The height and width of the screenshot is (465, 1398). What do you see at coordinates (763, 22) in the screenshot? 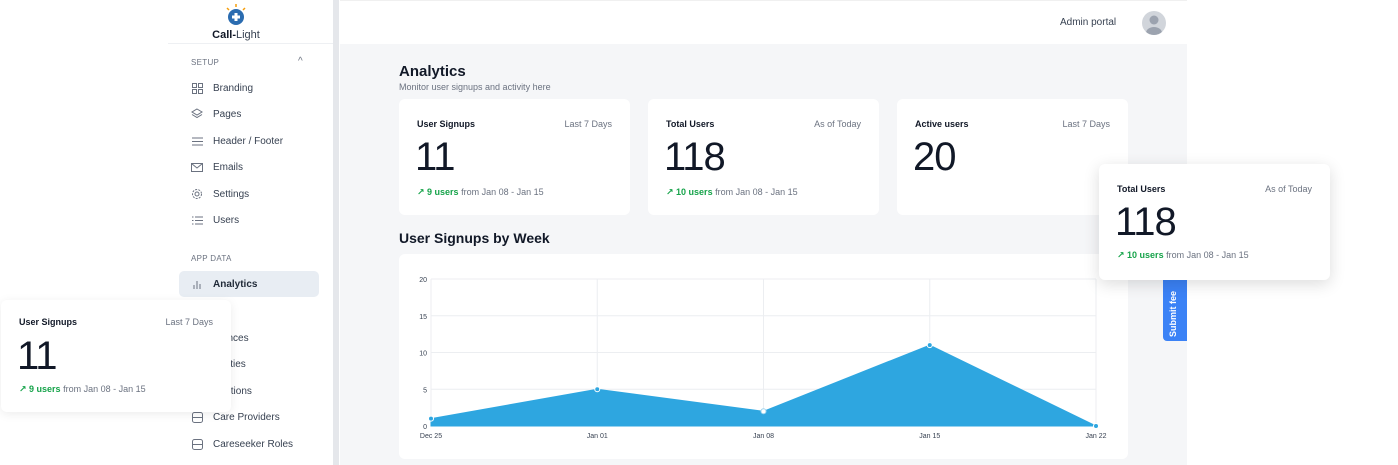
I see `top-bar: Admin portal` at bounding box center [763, 22].